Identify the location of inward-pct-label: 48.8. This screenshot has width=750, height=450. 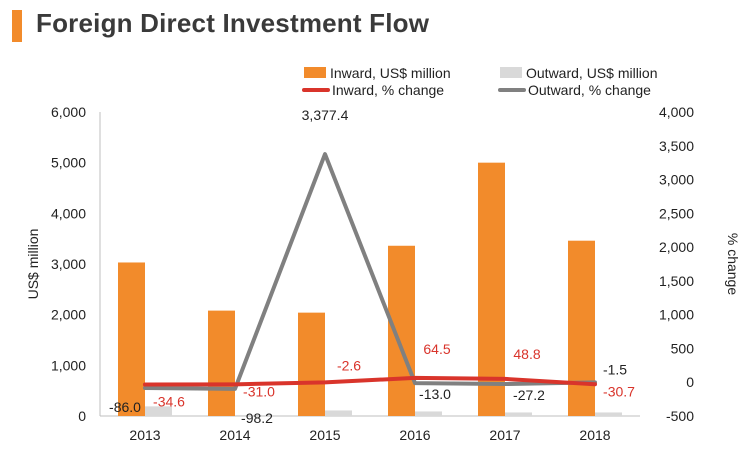
(526, 354).